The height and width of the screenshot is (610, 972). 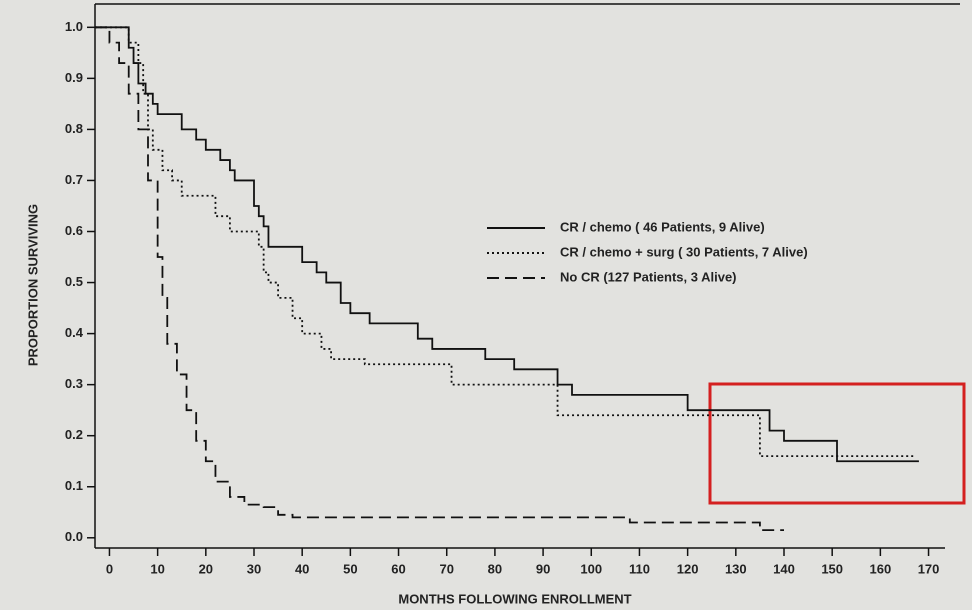 I want to click on highlight-box, so click(x=837, y=443).